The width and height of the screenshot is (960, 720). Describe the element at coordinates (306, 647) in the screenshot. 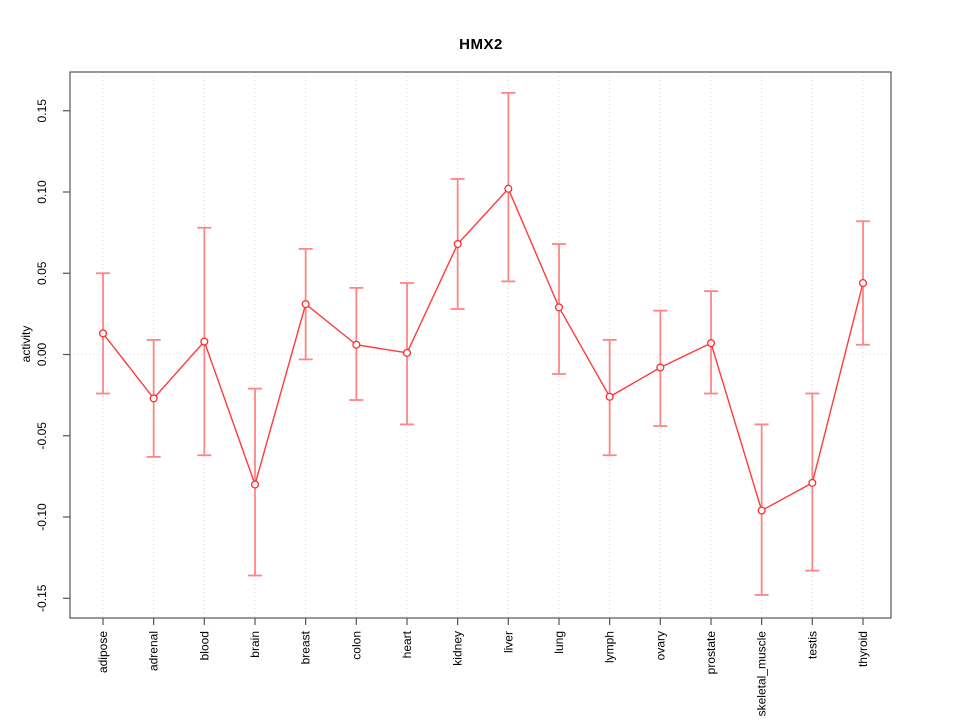

I see `x-tick-label: breast` at that location.